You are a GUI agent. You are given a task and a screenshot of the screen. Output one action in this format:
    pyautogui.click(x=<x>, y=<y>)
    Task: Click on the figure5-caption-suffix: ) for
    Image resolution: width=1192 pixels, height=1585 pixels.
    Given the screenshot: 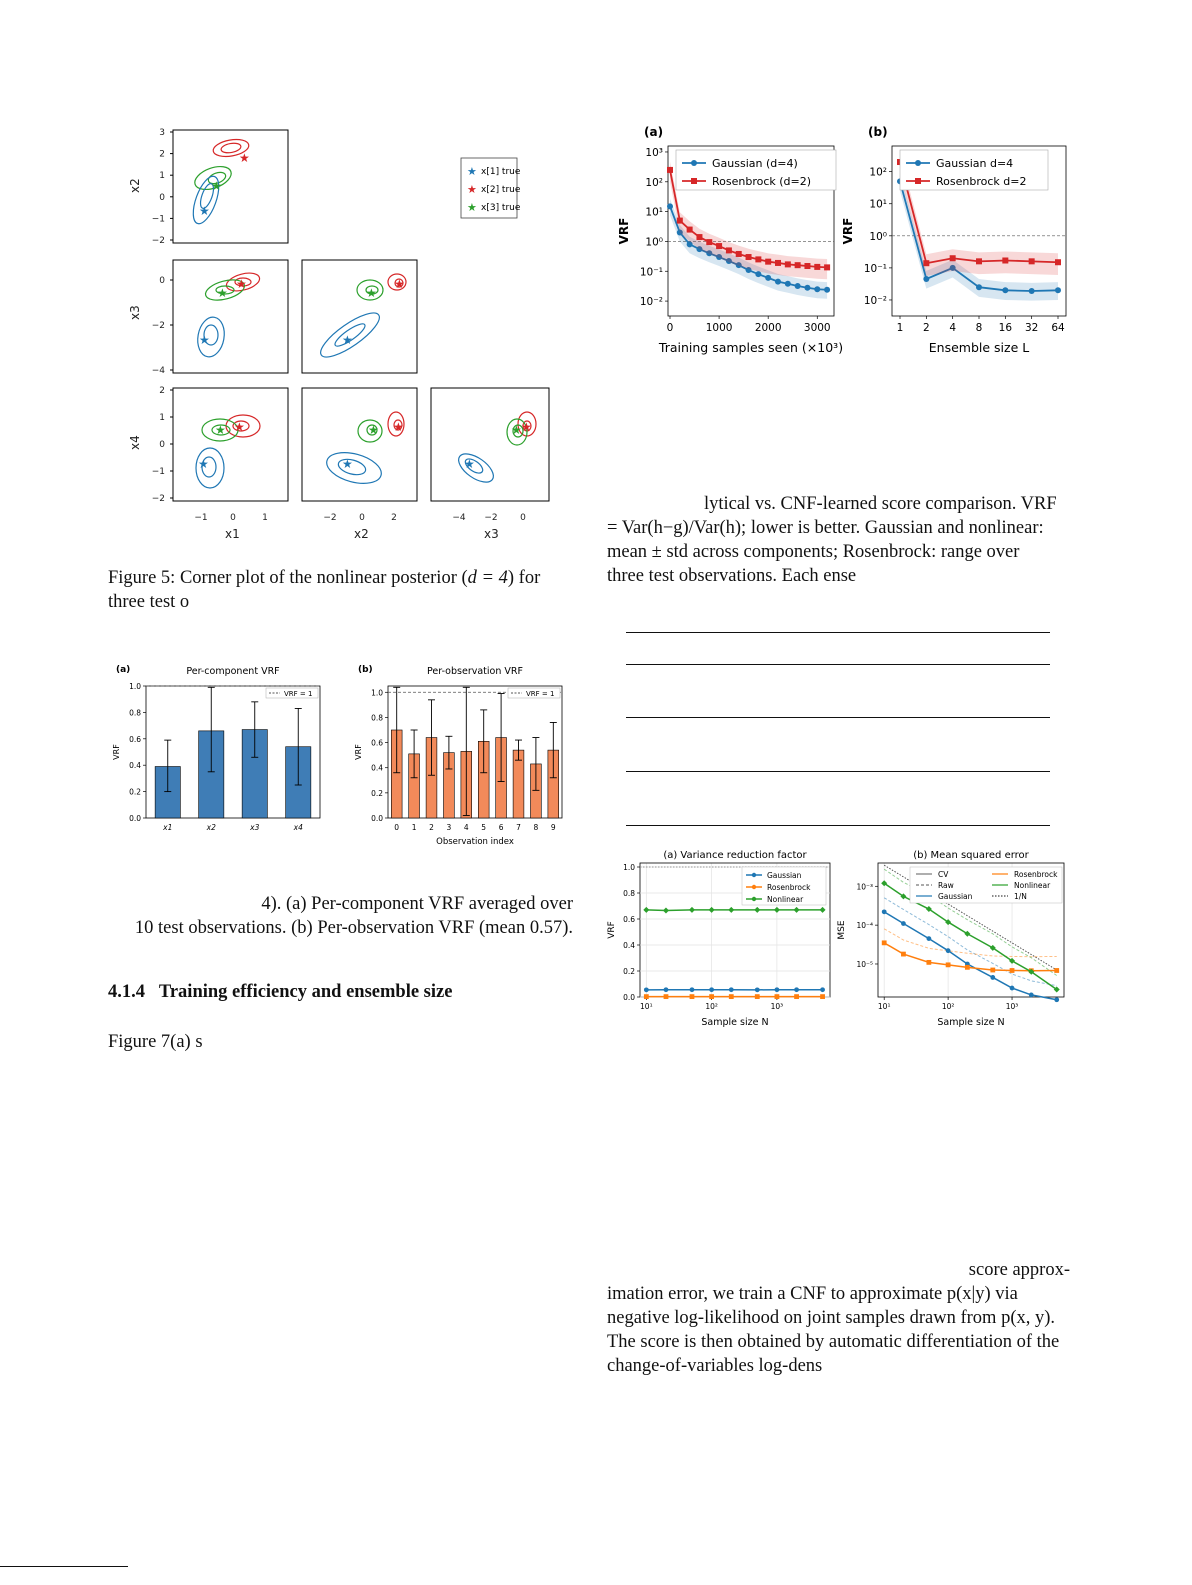 What is the action you would take?
    pyautogui.click(x=524, y=578)
    